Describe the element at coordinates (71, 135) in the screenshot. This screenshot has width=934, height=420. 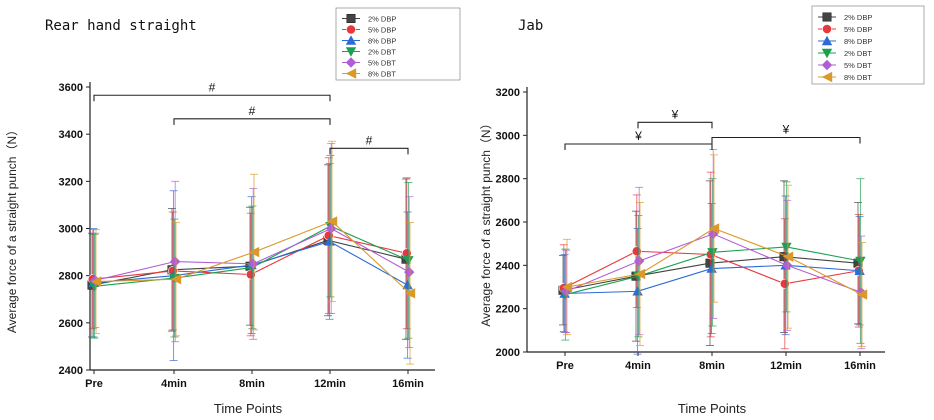
I see `y-tick-label: 3400` at that location.